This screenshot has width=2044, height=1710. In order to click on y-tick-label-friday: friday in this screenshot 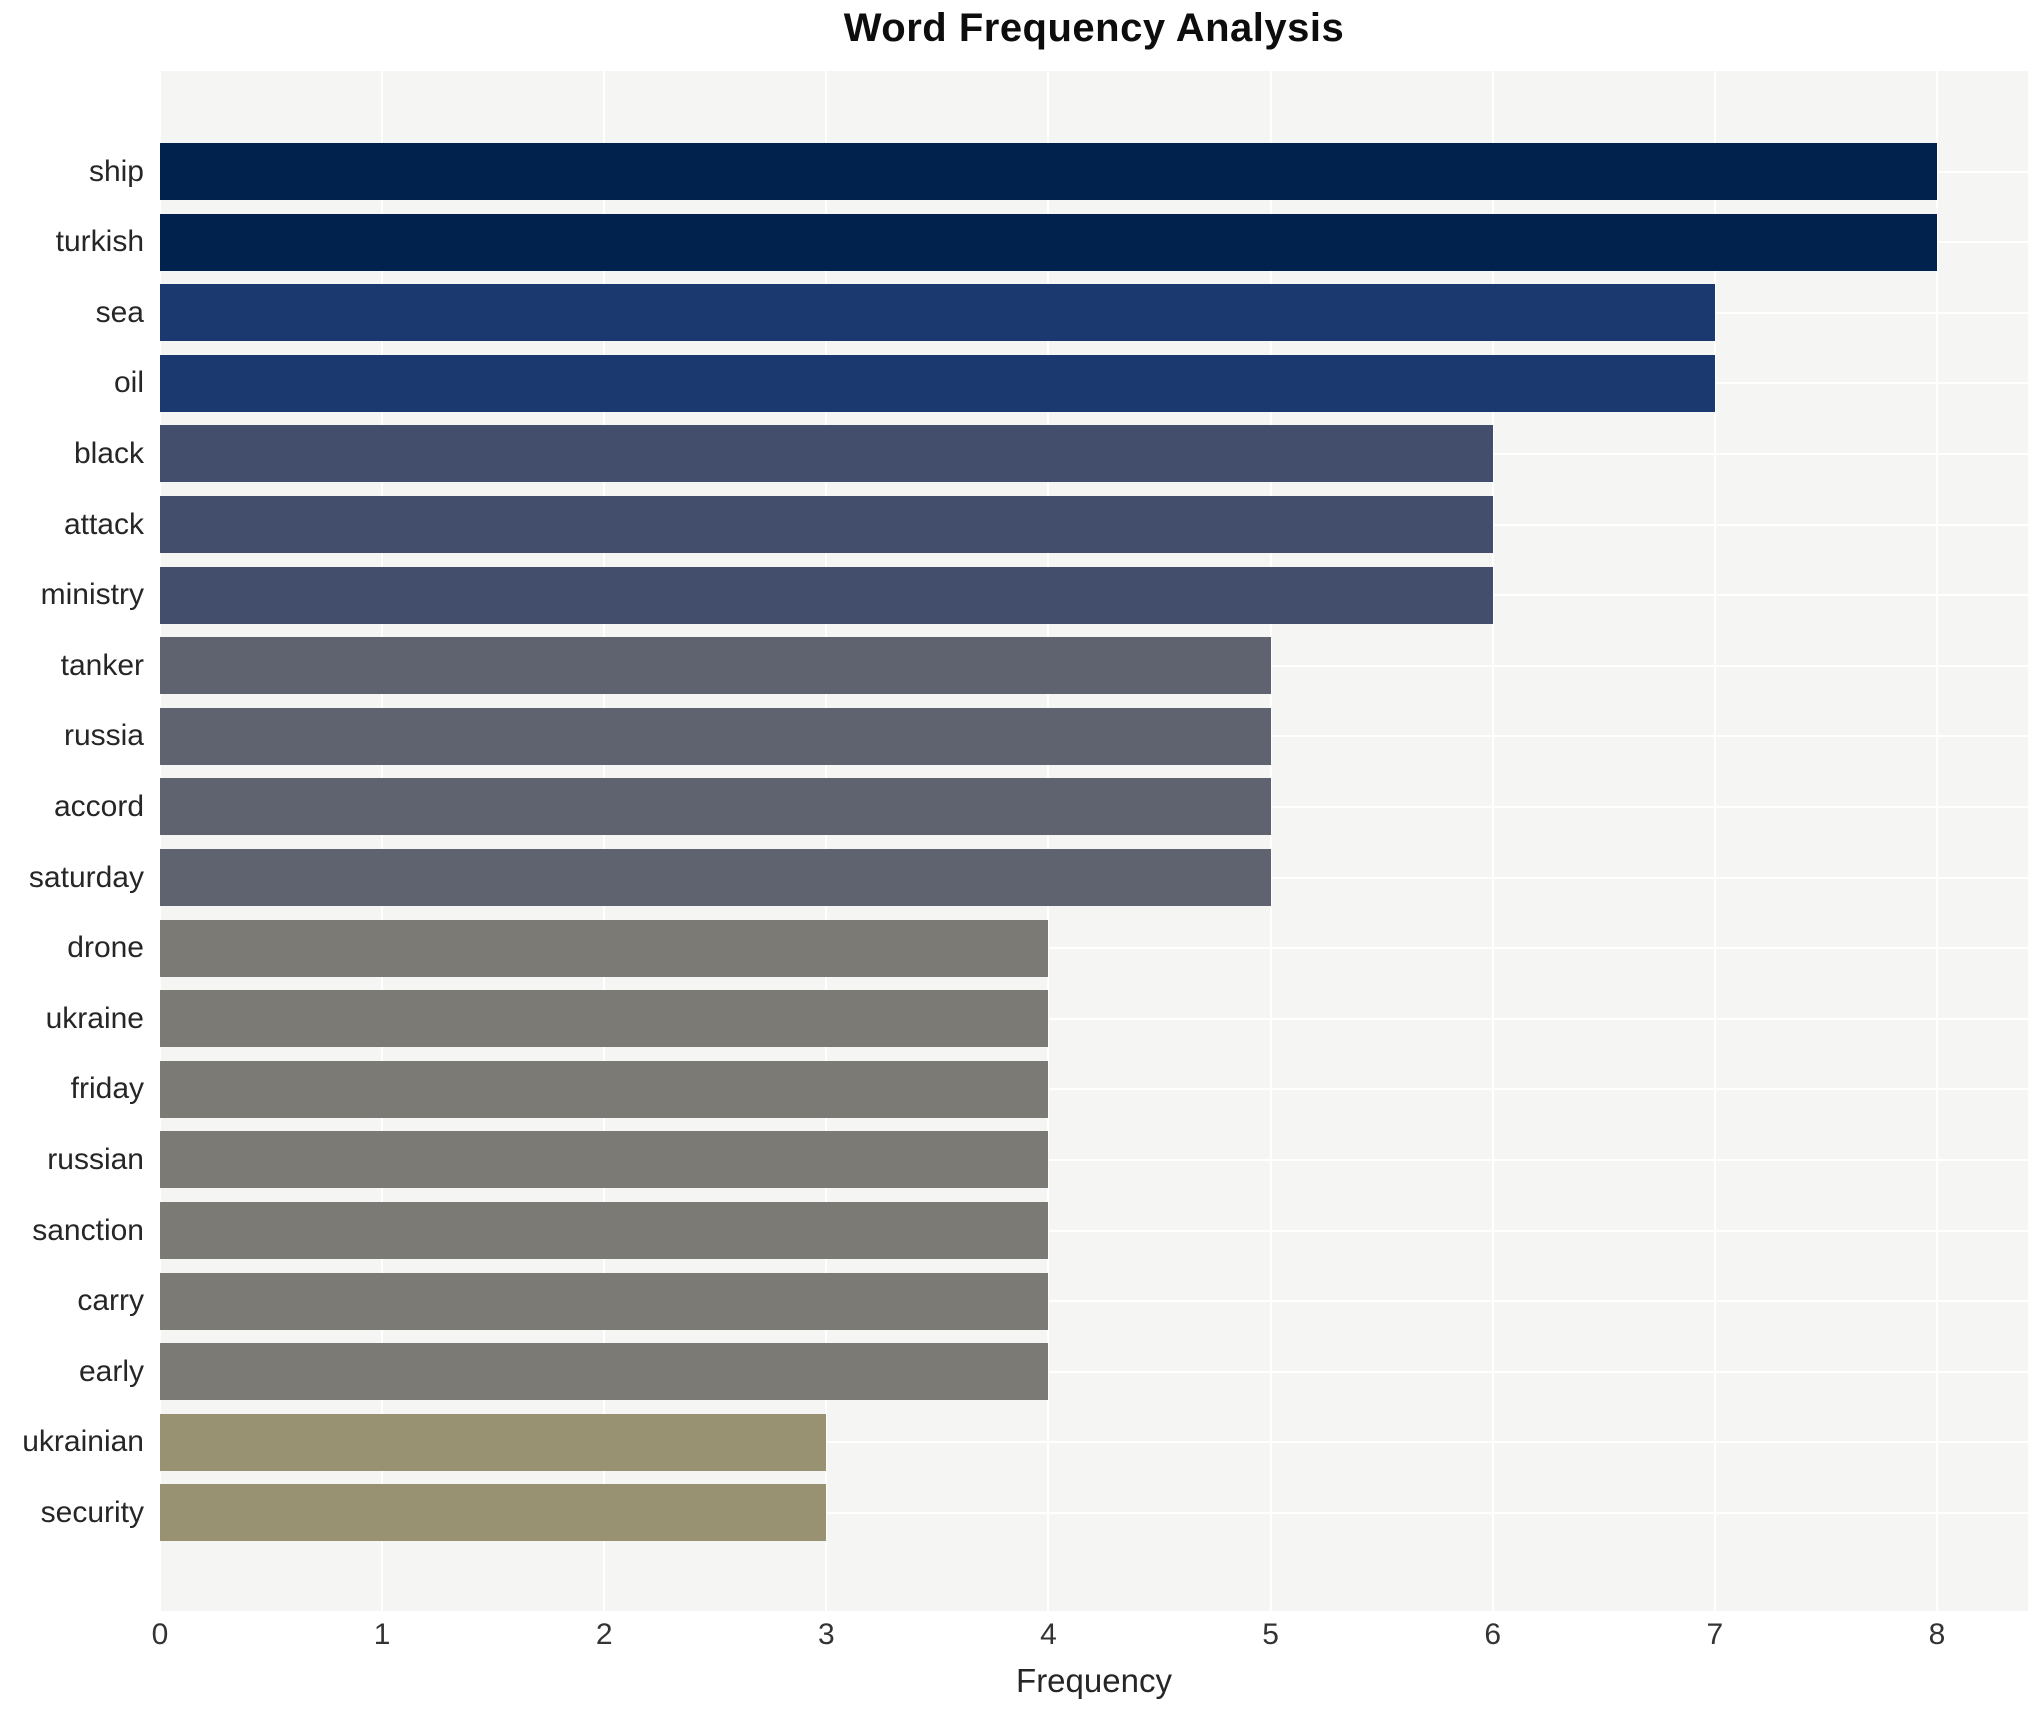, I will do `click(107, 1089)`.